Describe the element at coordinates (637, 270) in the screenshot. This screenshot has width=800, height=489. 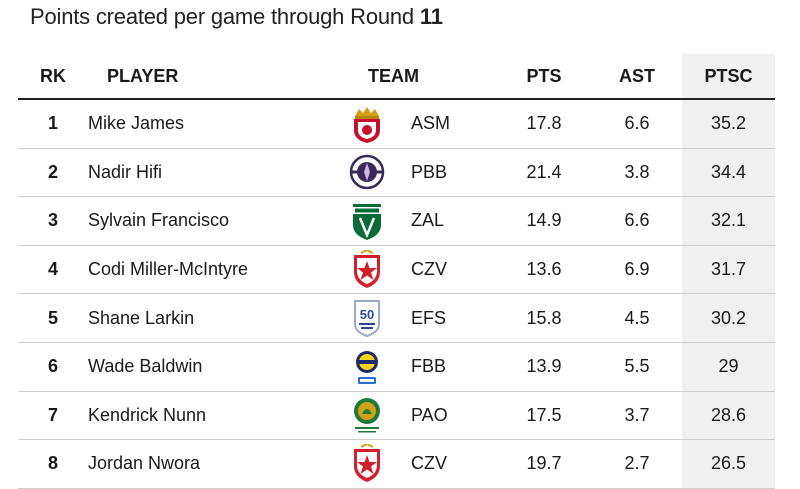
I see `ast-cell: 6.9` at that location.